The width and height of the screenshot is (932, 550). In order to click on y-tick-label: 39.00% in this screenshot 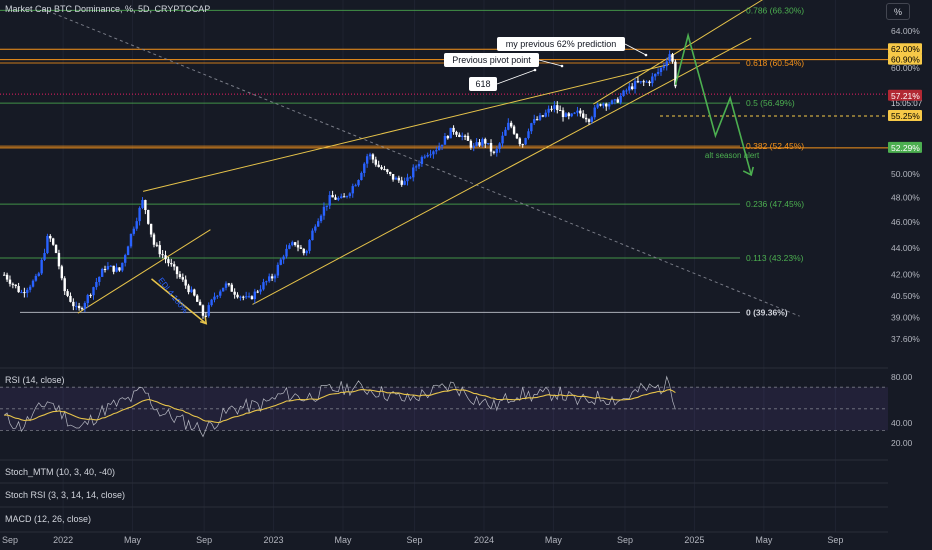, I will do `click(905, 318)`.